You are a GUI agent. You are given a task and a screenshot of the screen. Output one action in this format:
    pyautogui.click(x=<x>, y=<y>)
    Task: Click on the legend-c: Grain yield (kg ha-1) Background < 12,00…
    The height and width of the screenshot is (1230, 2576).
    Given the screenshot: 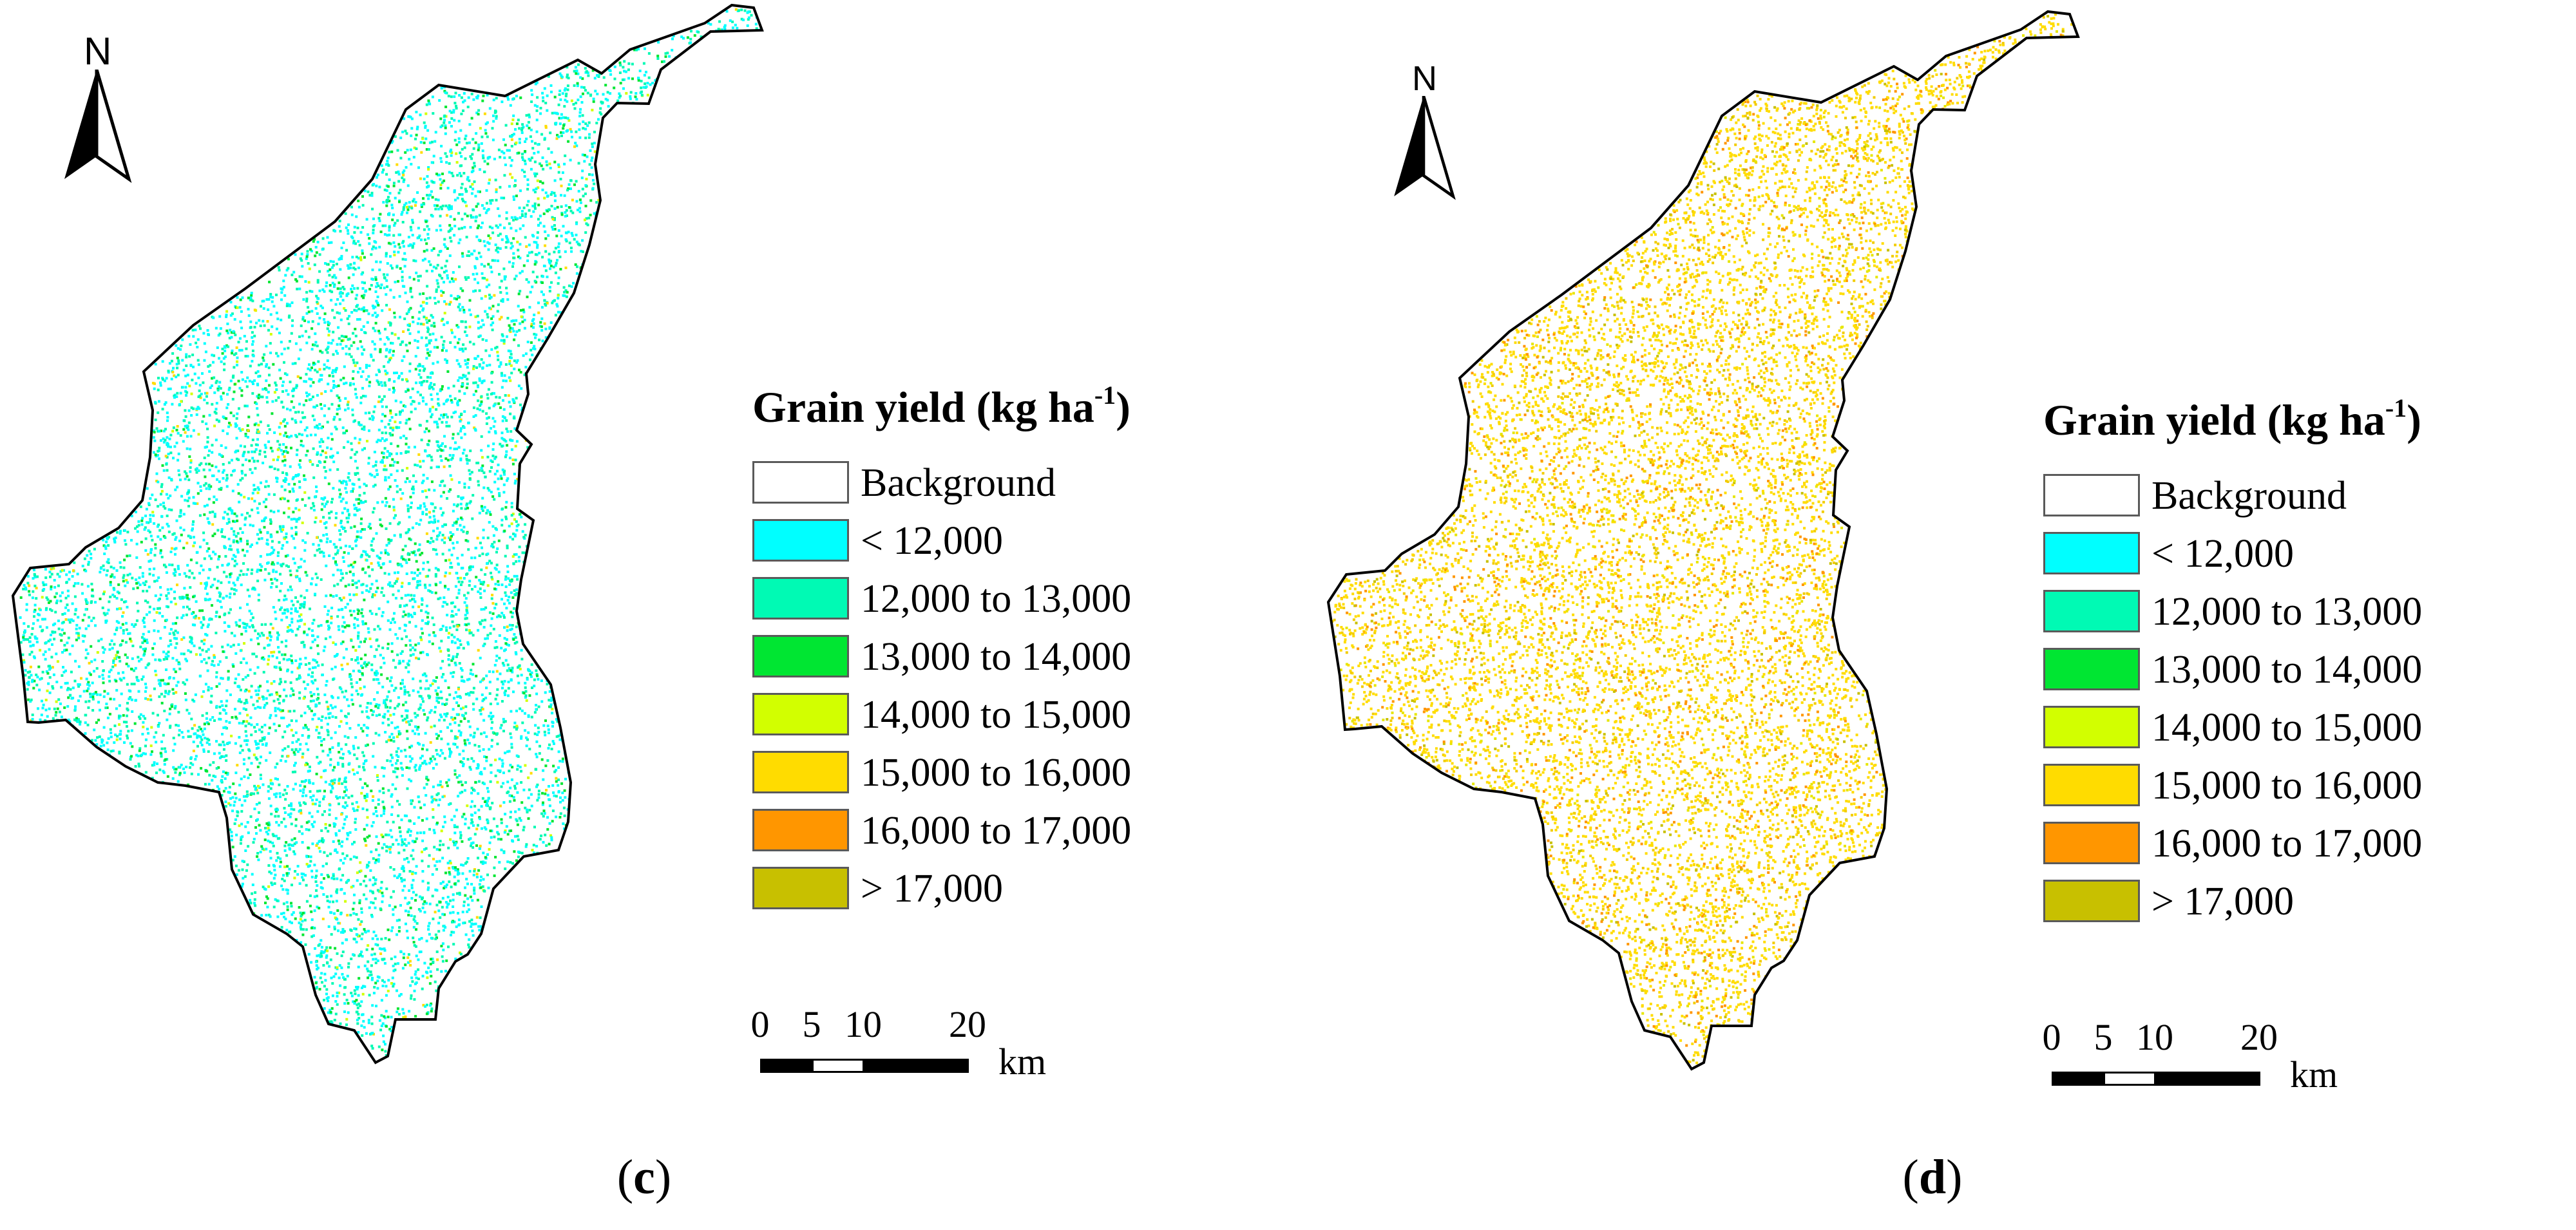 What is the action you would take?
    pyautogui.click(x=1019, y=647)
    